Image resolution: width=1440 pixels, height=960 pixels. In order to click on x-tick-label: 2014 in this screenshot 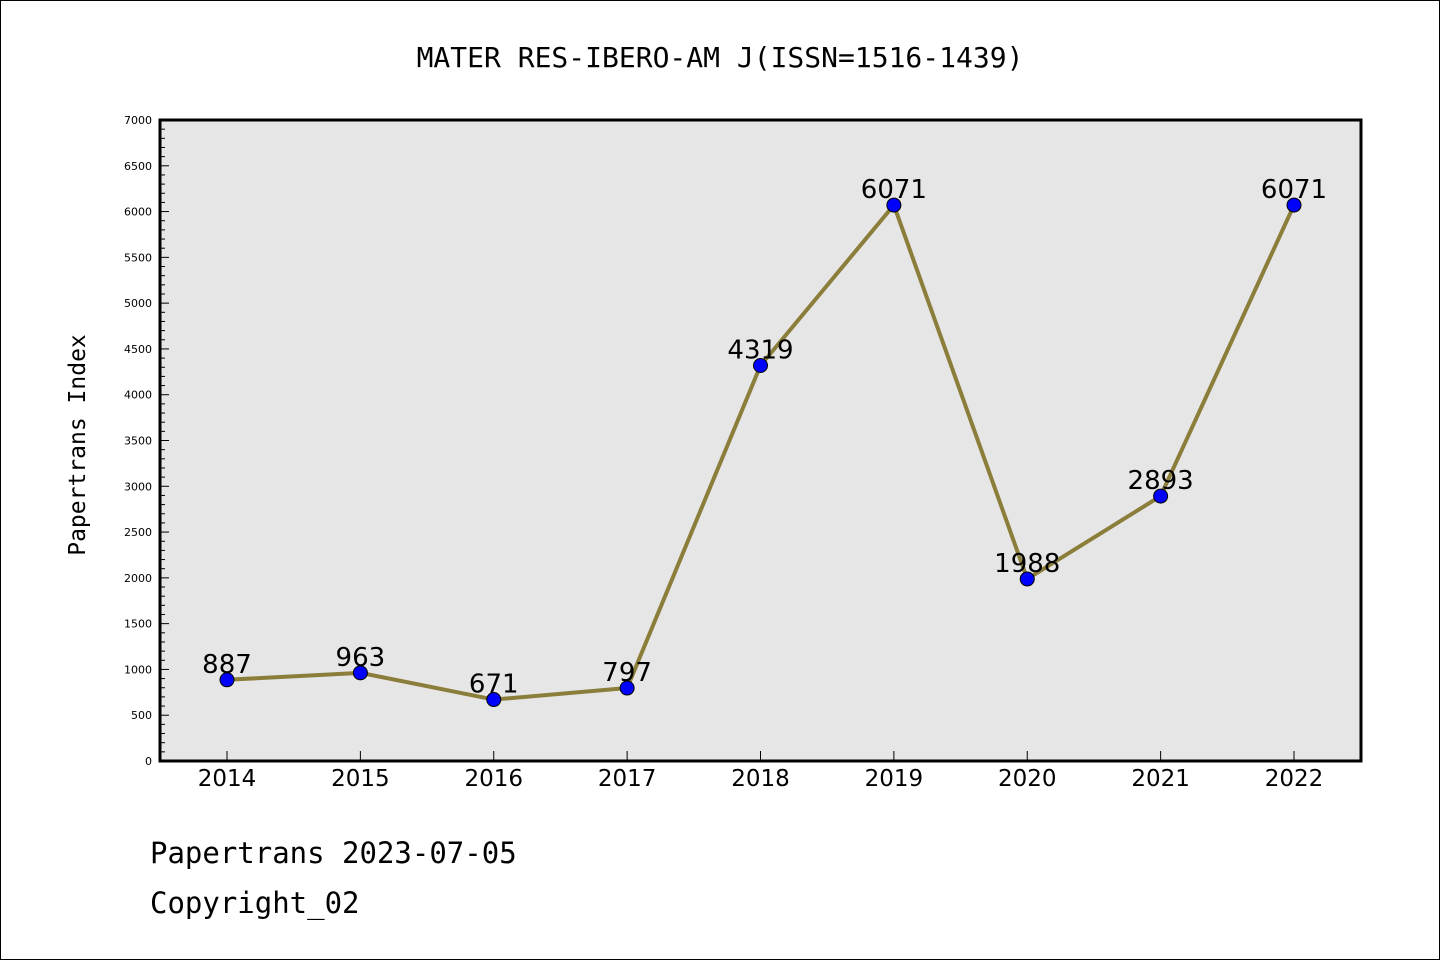, I will do `click(227, 779)`.